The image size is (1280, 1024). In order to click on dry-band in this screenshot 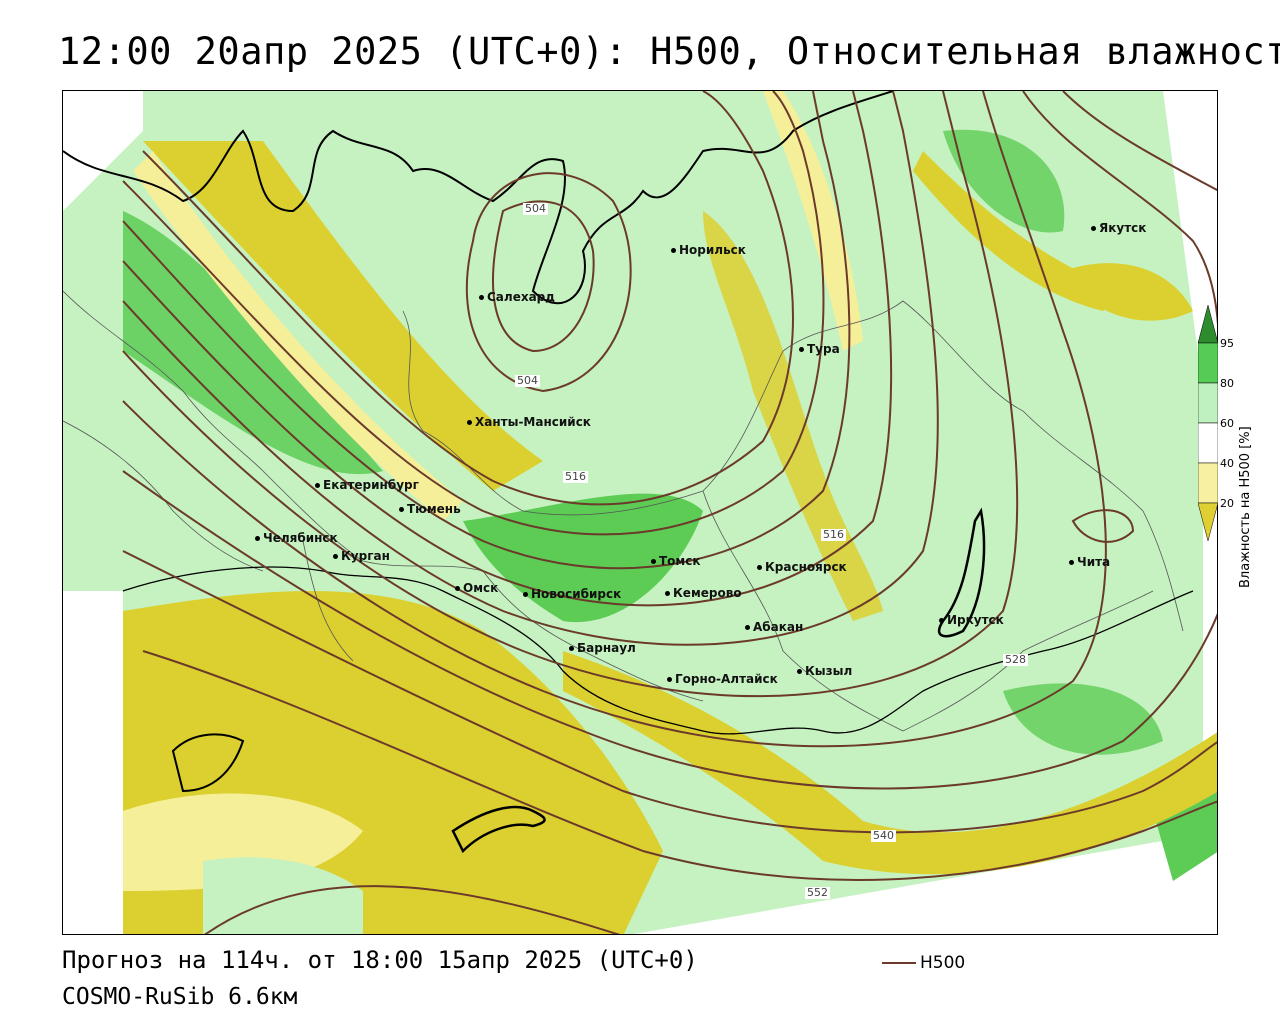, I will do `click(343, 316)`.